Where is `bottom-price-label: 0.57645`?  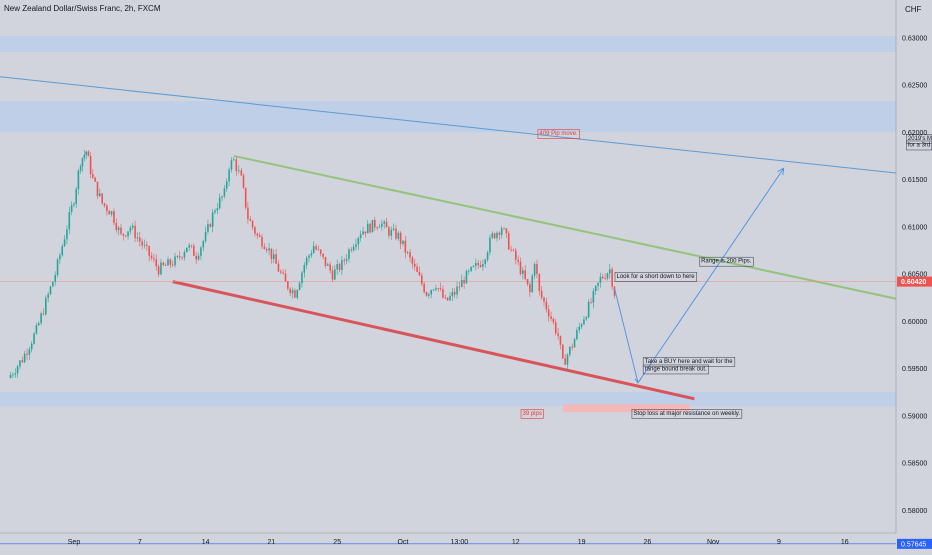
bottom-price-label: 0.57645 is located at coordinates (913, 544).